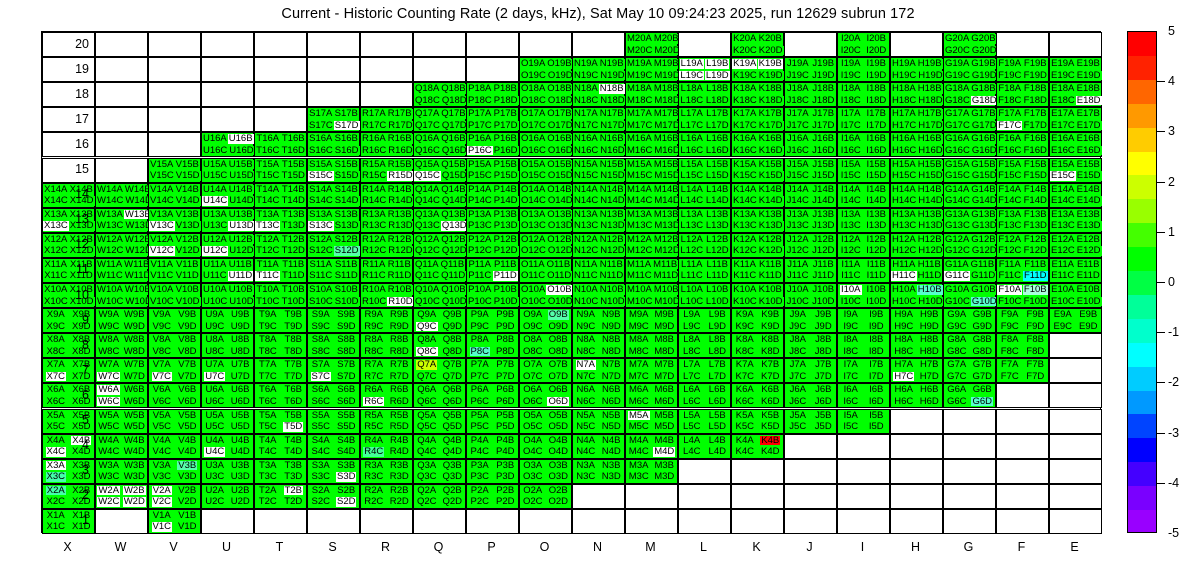 The width and height of the screenshot is (1196, 572). Describe the element at coordinates (956, 326) in the screenshot. I see `detector-quadrant: G9C` at that location.